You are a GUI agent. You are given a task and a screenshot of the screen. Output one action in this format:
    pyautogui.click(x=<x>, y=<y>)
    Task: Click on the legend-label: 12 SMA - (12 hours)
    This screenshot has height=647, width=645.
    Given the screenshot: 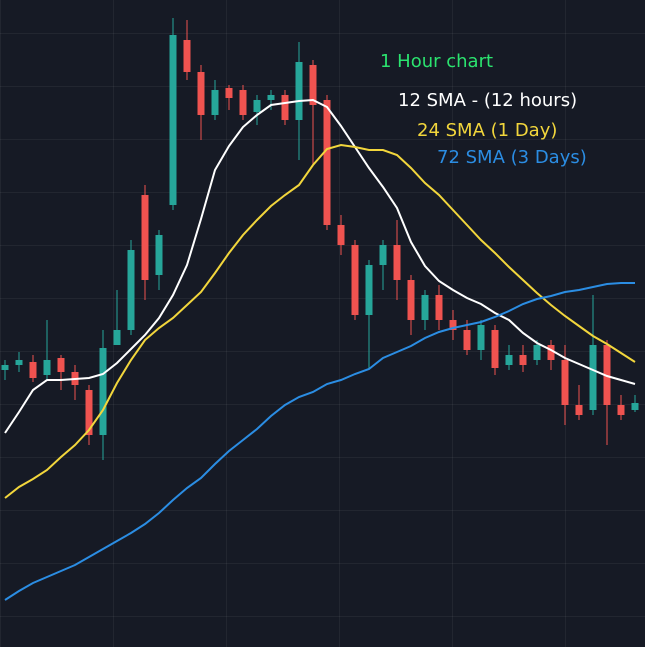 What is the action you would take?
    pyautogui.click(x=487, y=100)
    